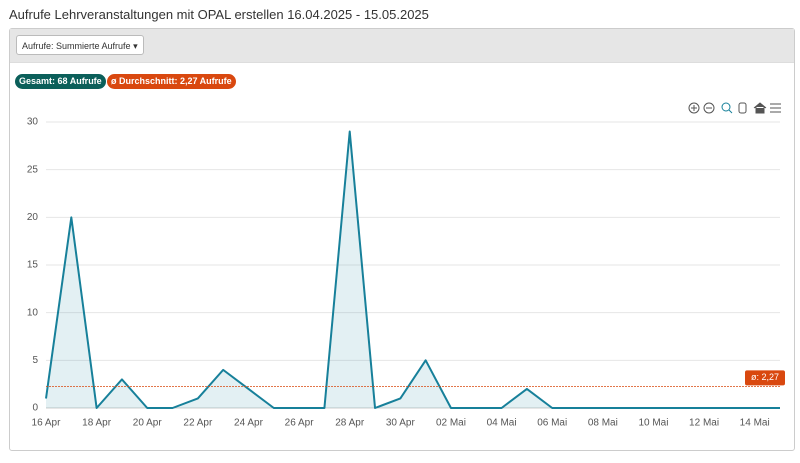 The height and width of the screenshot is (463, 800). What do you see at coordinates (171, 81) in the screenshot?
I see `average-badge: ø Durchschnitt: 2,27 Aufrufe` at bounding box center [171, 81].